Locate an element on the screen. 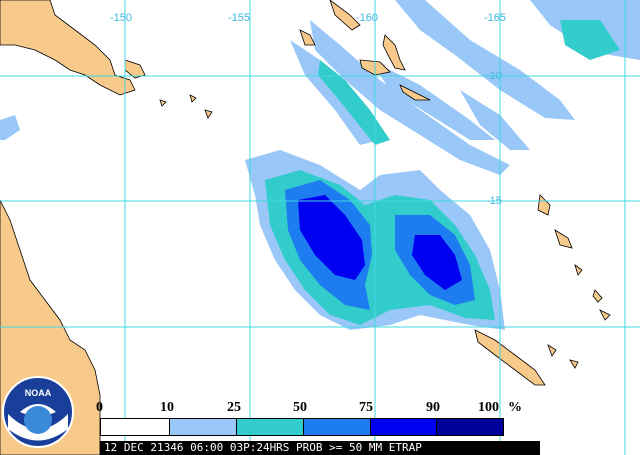 The width and height of the screenshot is (640, 455). legend-tick: 100 is located at coordinates (488, 407).